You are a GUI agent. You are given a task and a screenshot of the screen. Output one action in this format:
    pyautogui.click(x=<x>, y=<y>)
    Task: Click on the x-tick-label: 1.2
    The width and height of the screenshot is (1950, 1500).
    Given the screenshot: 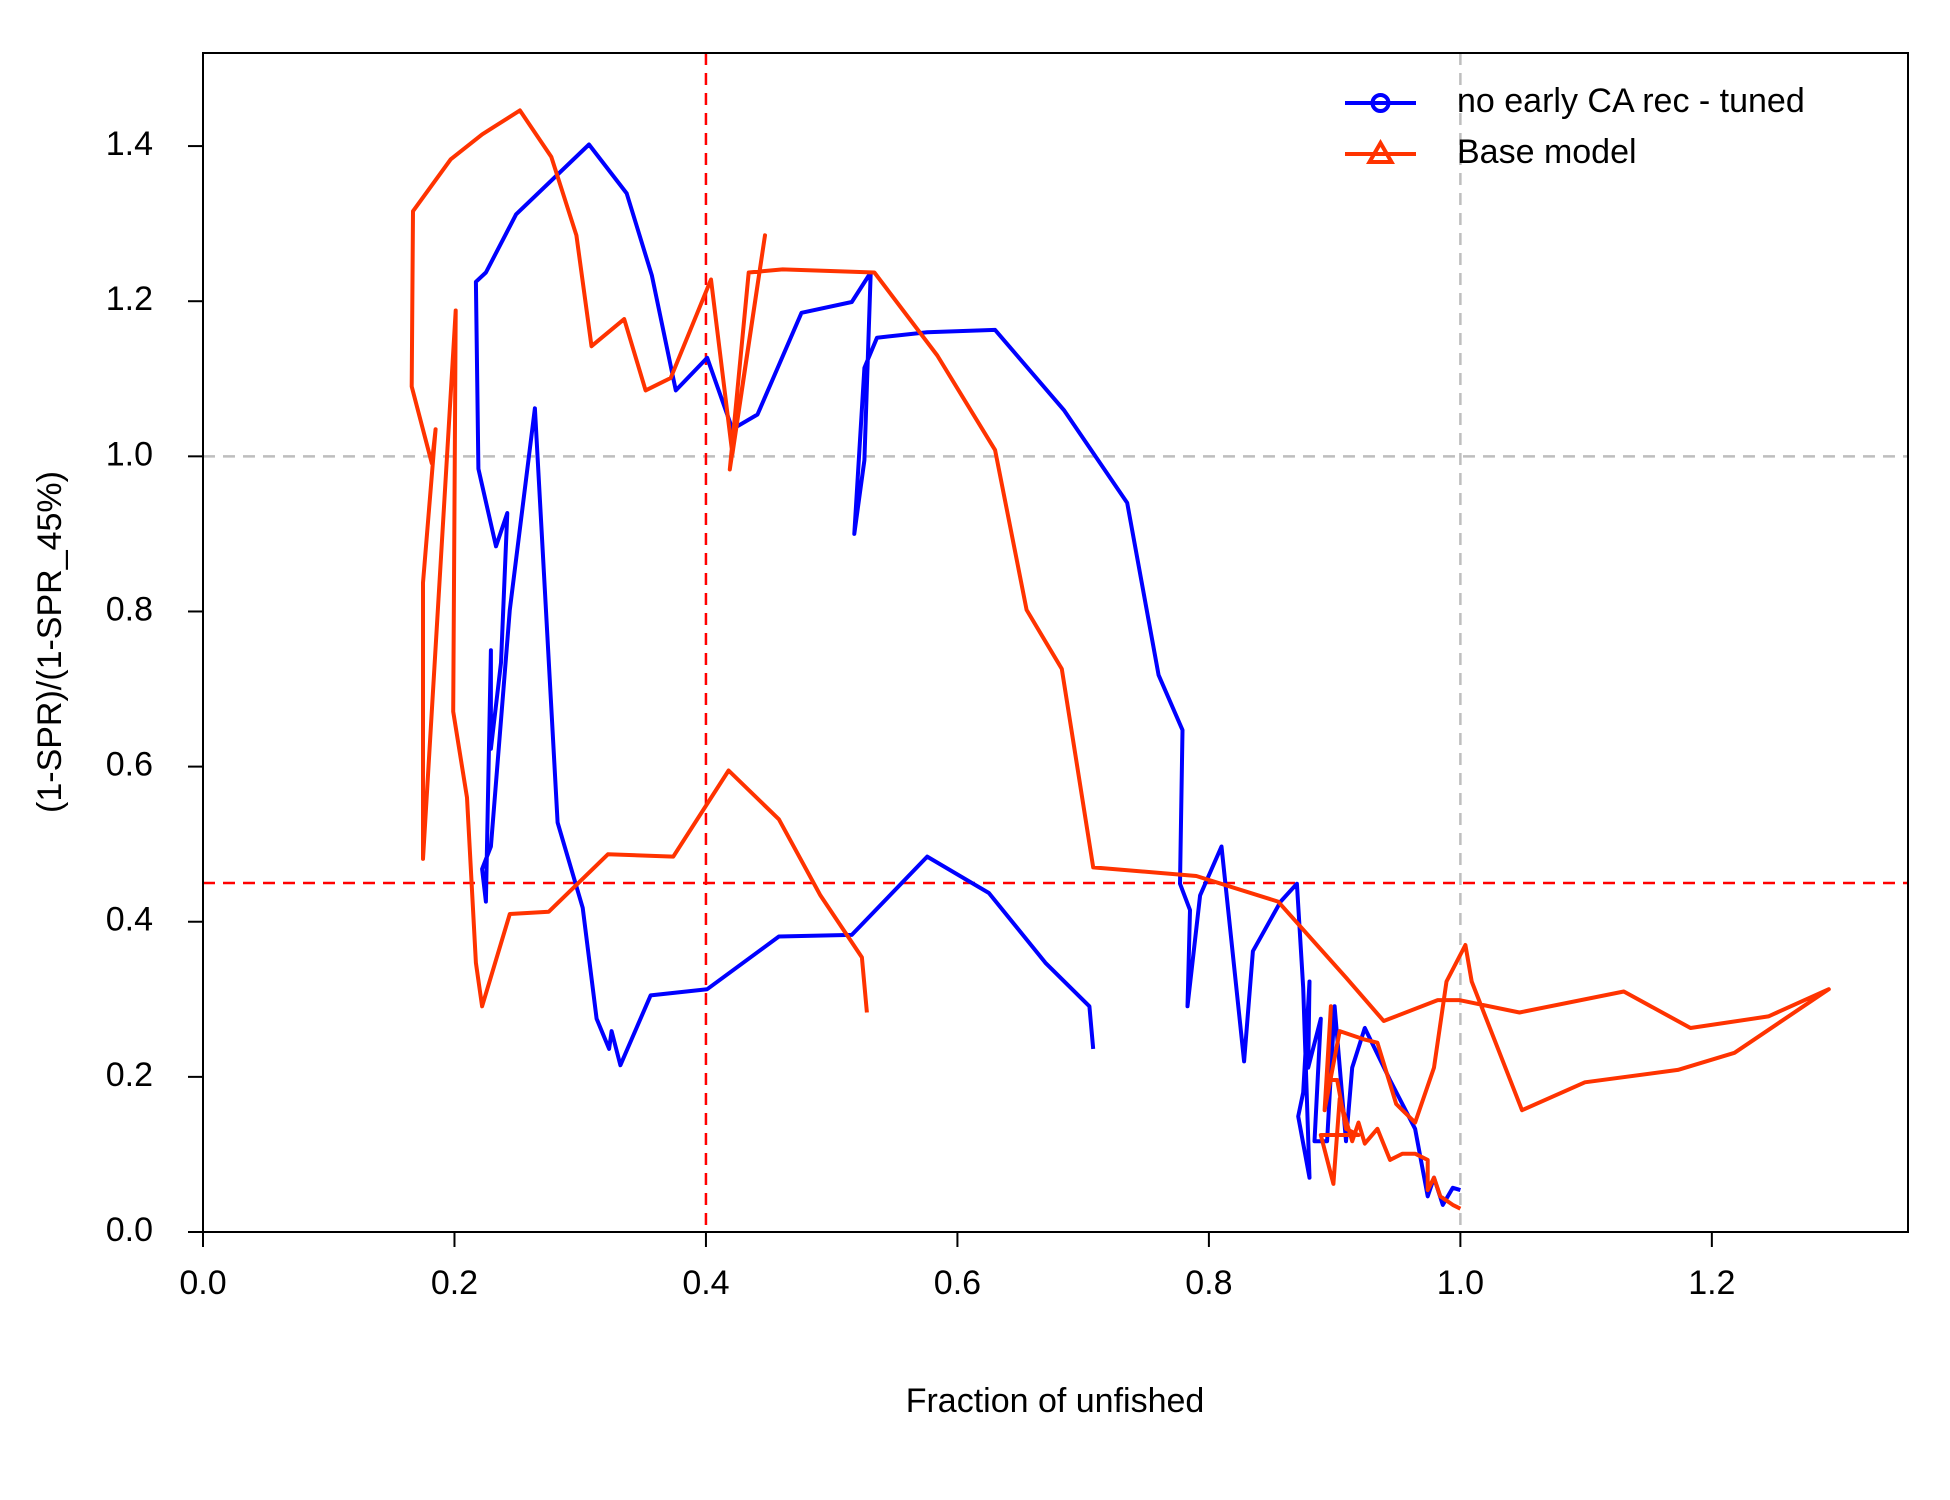 What is the action you would take?
    pyautogui.click(x=1711, y=1283)
    